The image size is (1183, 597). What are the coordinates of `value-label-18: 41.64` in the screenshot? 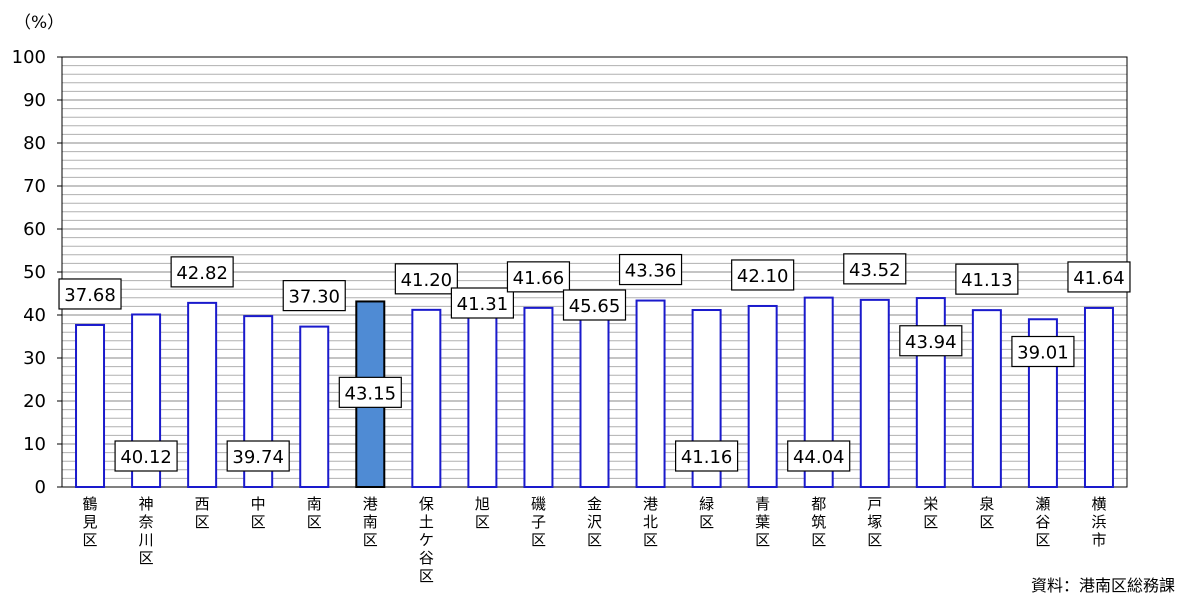 It's located at (1099, 278).